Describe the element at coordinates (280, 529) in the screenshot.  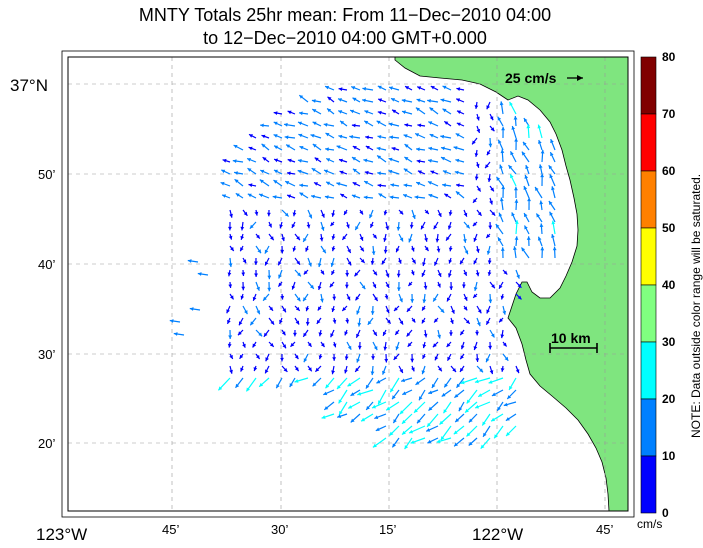
I see `lon-label-30: 30’` at that location.